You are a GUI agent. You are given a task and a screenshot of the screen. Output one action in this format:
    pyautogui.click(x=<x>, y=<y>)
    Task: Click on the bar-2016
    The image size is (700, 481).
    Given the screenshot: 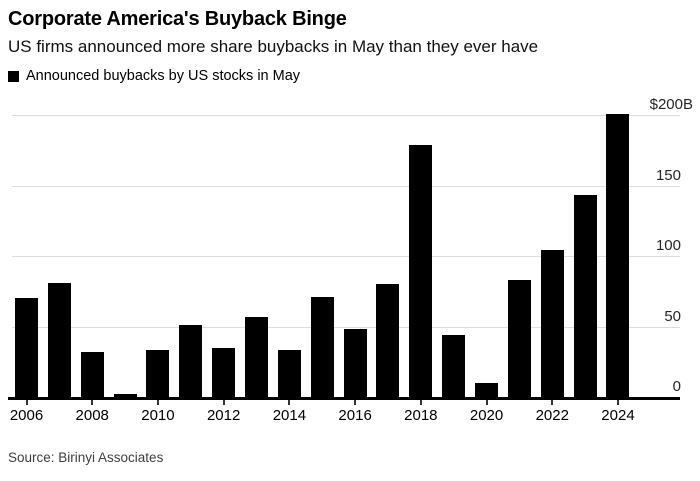 What is the action you would take?
    pyautogui.click(x=355, y=364)
    